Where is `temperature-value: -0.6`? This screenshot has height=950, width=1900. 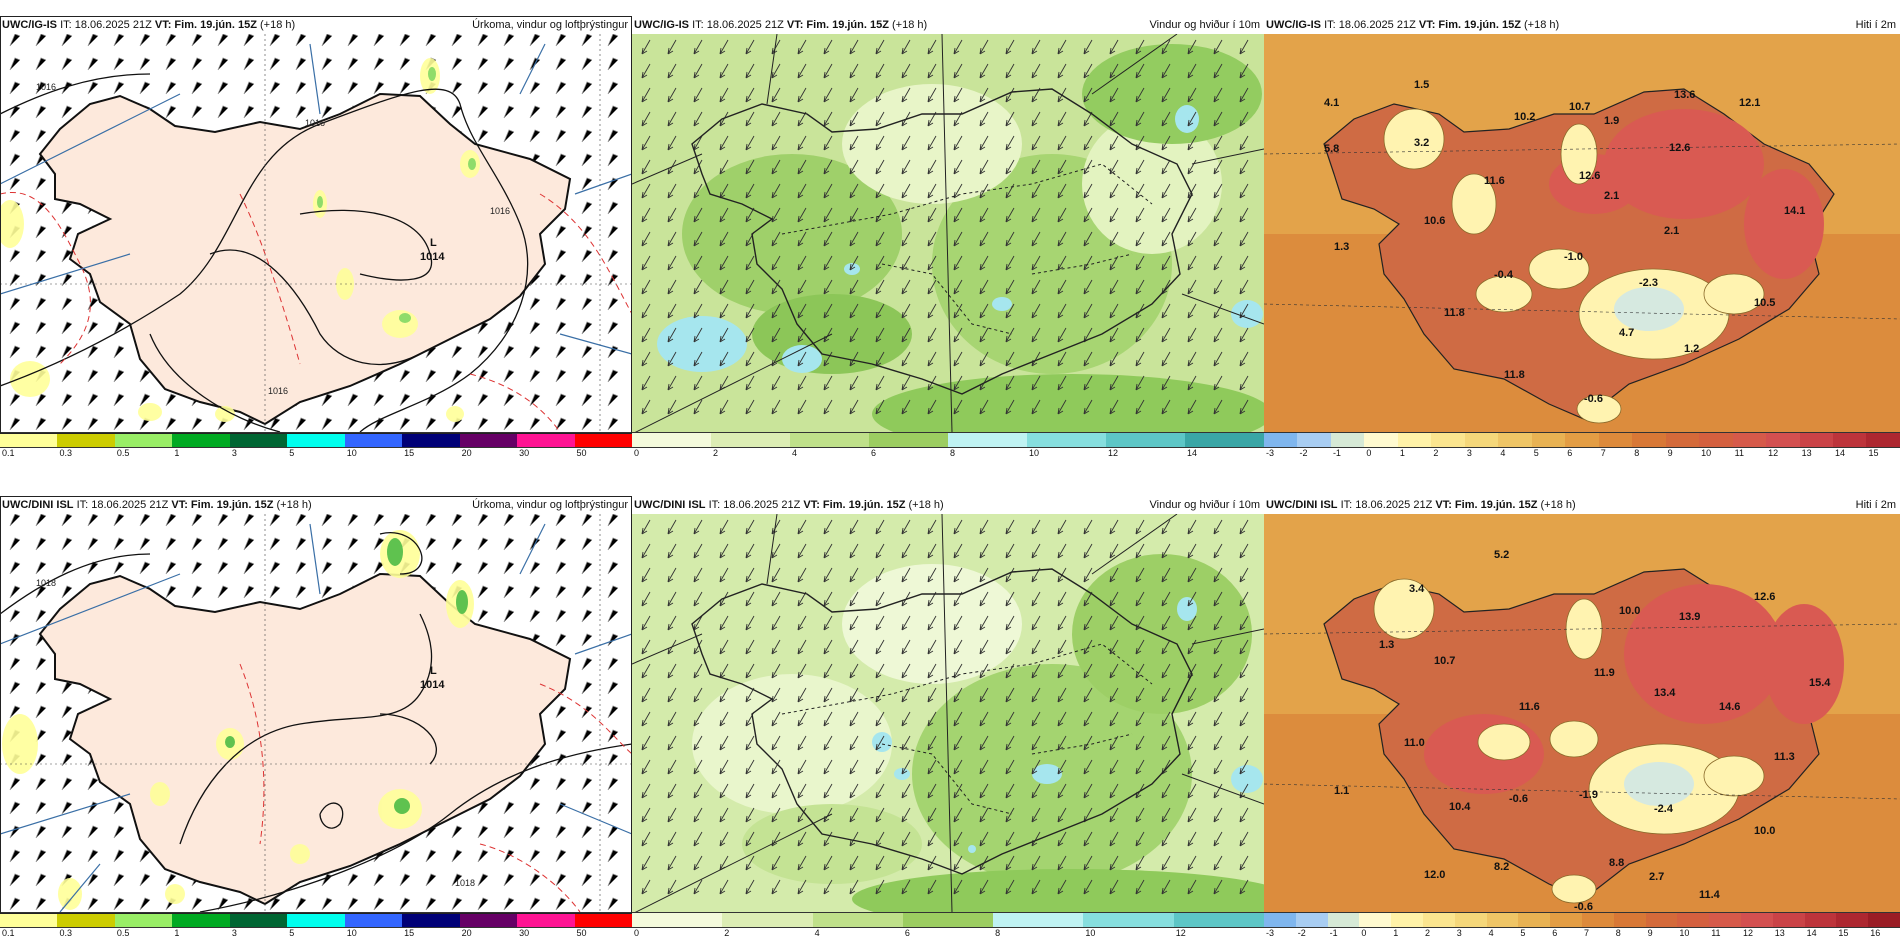 temperature-value: -0.6 is located at coordinates (1593, 399).